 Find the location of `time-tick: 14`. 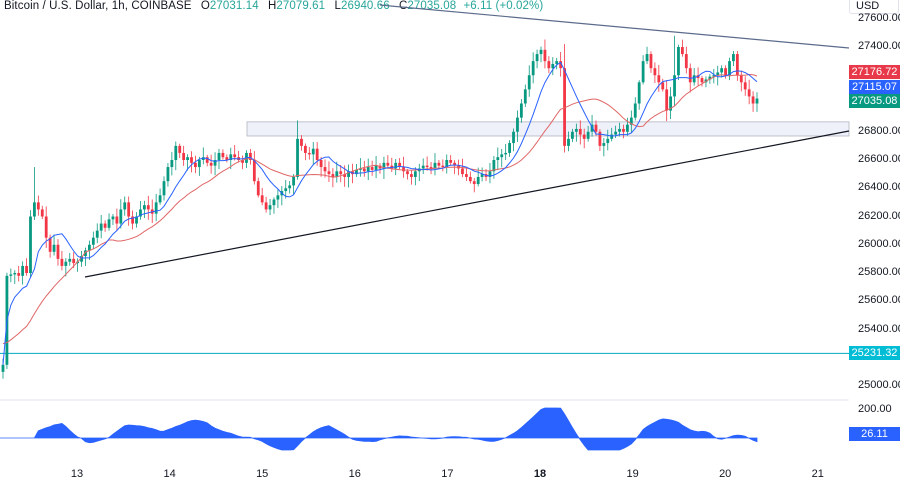

time-tick: 14 is located at coordinates (169, 474).